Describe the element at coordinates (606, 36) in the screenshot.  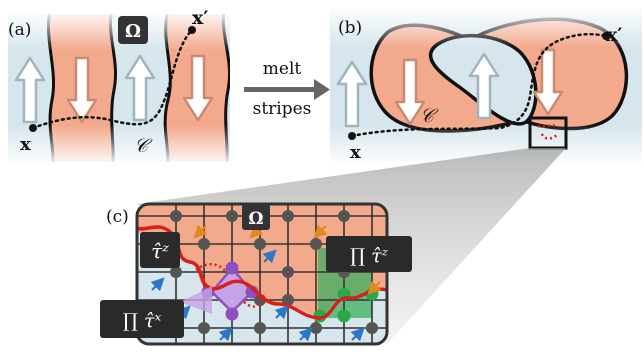
I see `end-point-b` at that location.